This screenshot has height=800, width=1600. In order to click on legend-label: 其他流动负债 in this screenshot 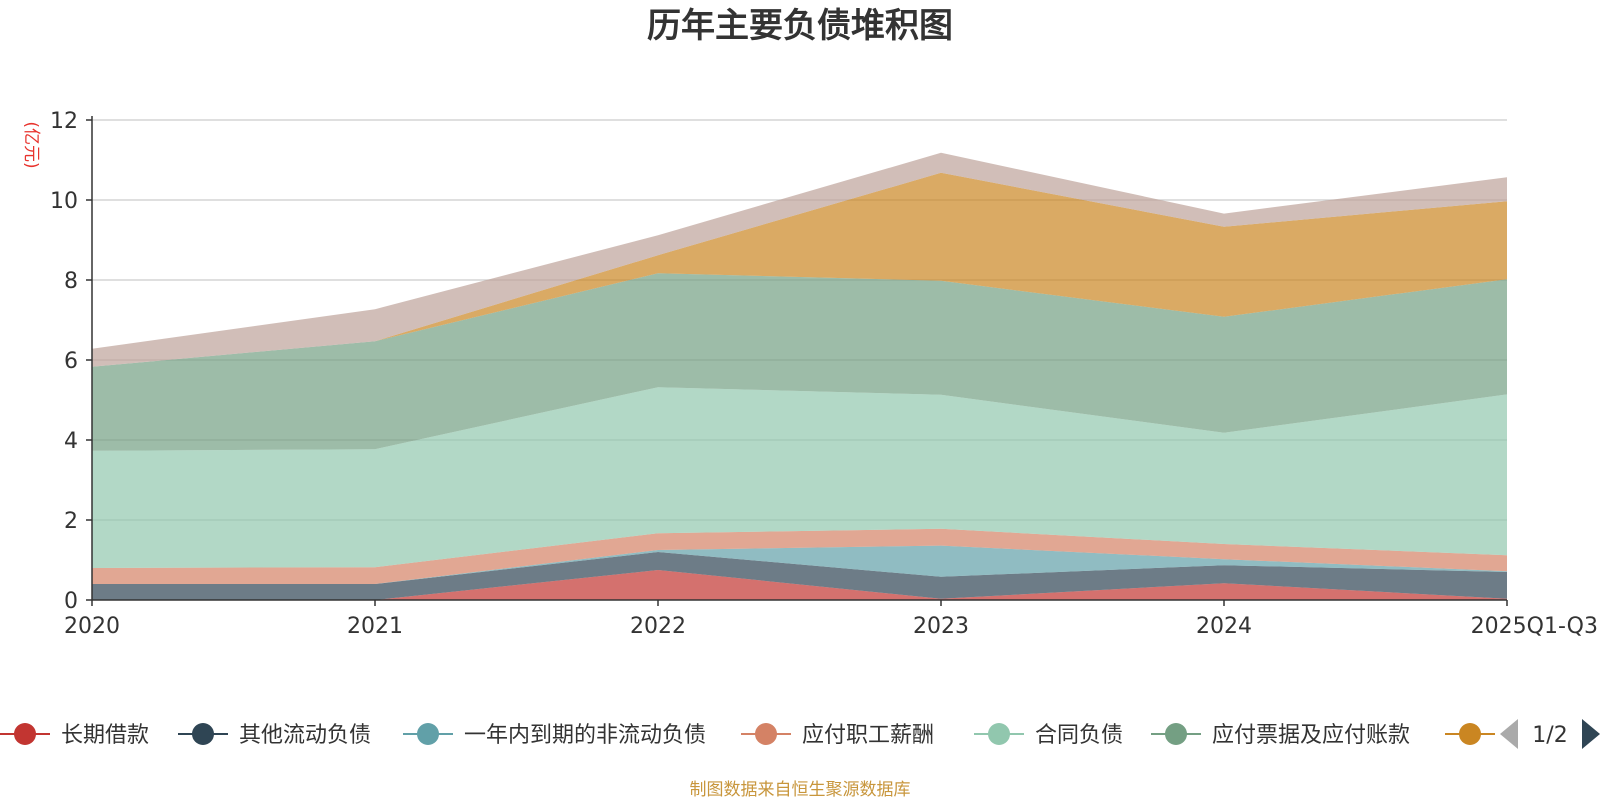, I will do `click(305, 735)`.